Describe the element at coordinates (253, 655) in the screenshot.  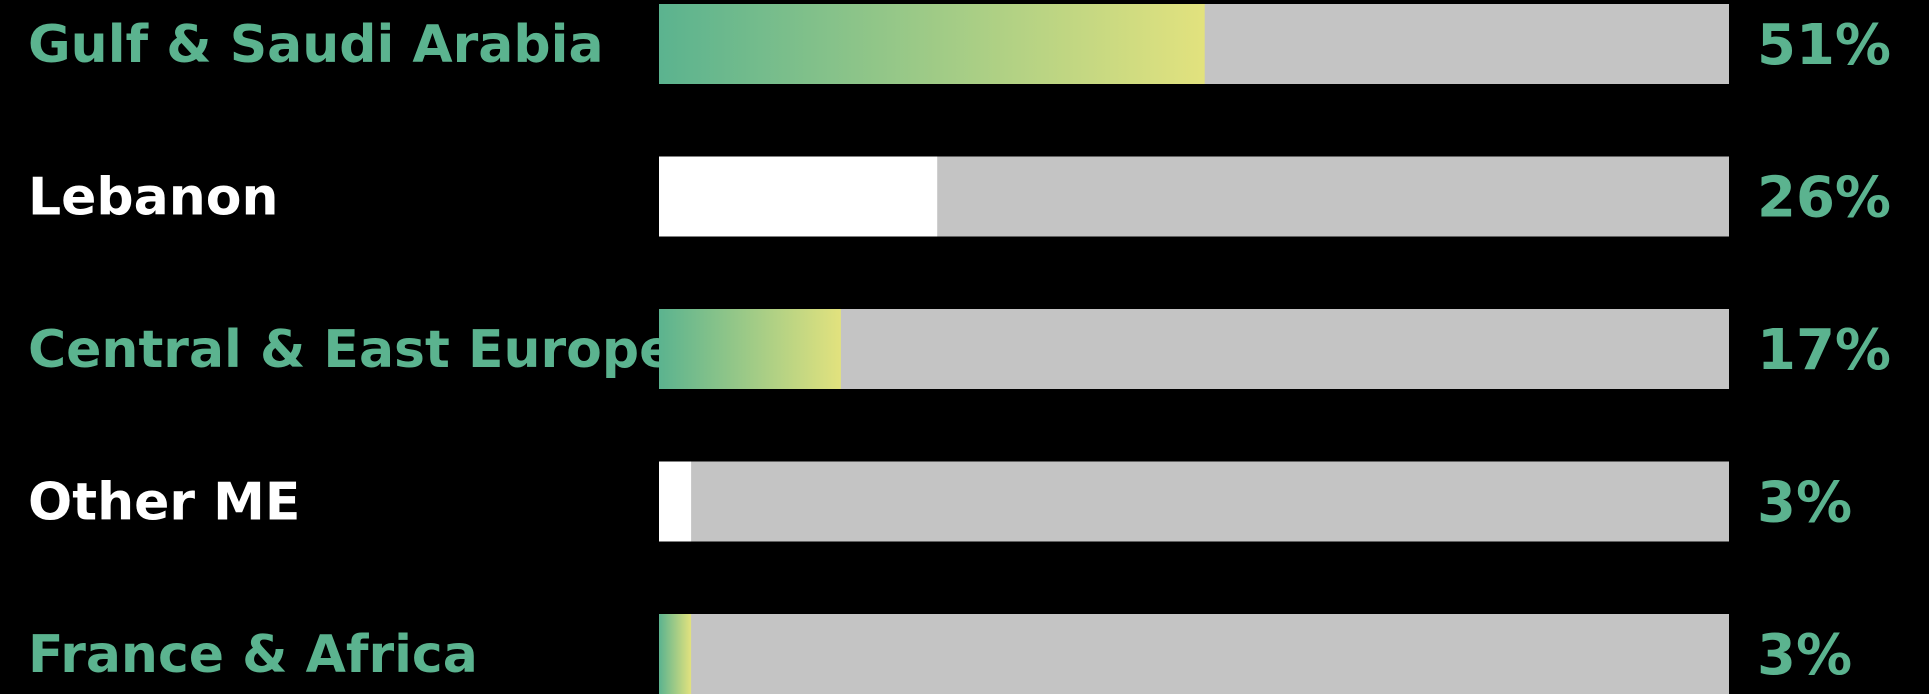
I see `category-label: France & Africa` at that location.